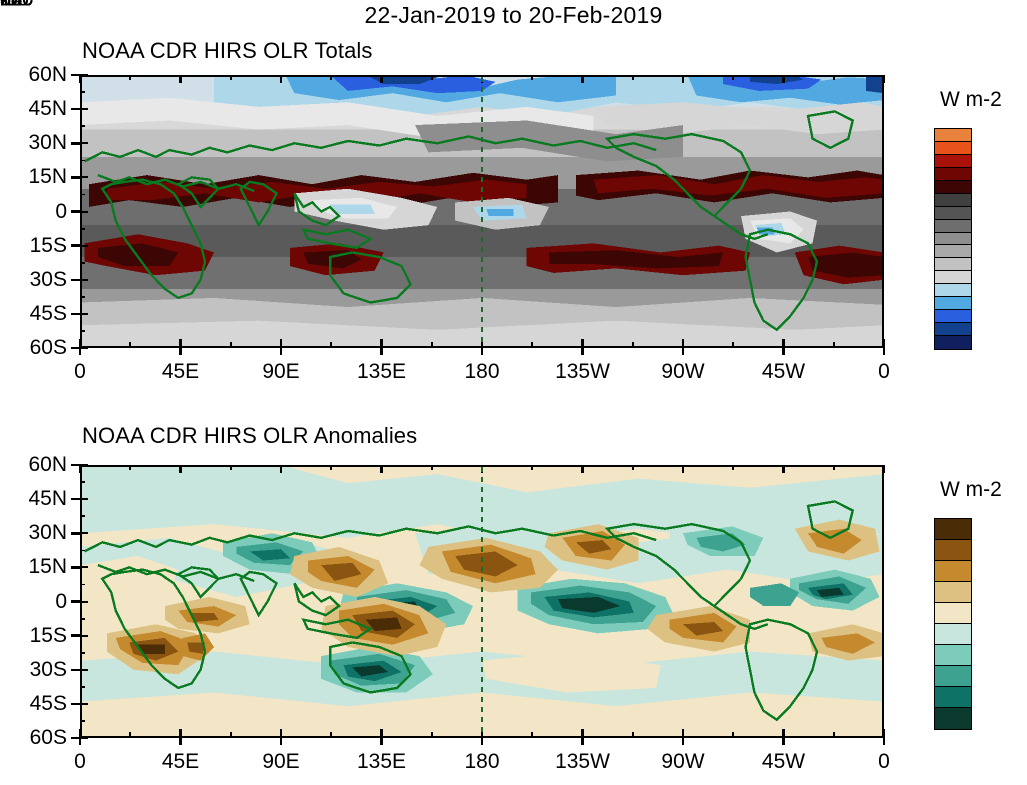 Image resolution: width=1027 pixels, height=785 pixels. Describe the element at coordinates (482, 371) in the screenshot. I see `x-axis-label-totals-4: 180` at that location.